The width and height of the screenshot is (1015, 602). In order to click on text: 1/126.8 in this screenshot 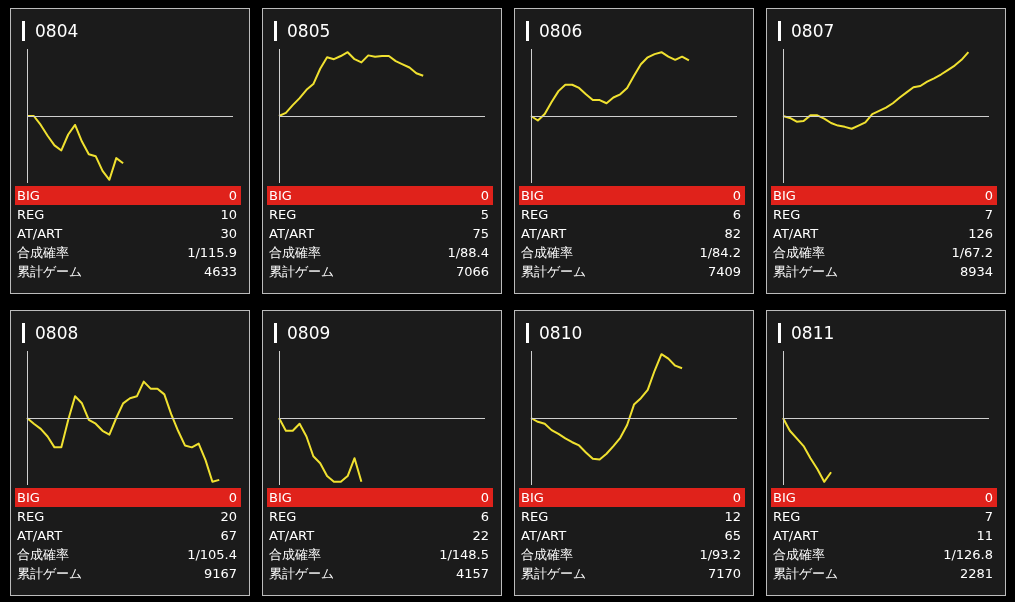, I will do `click(968, 555)`.